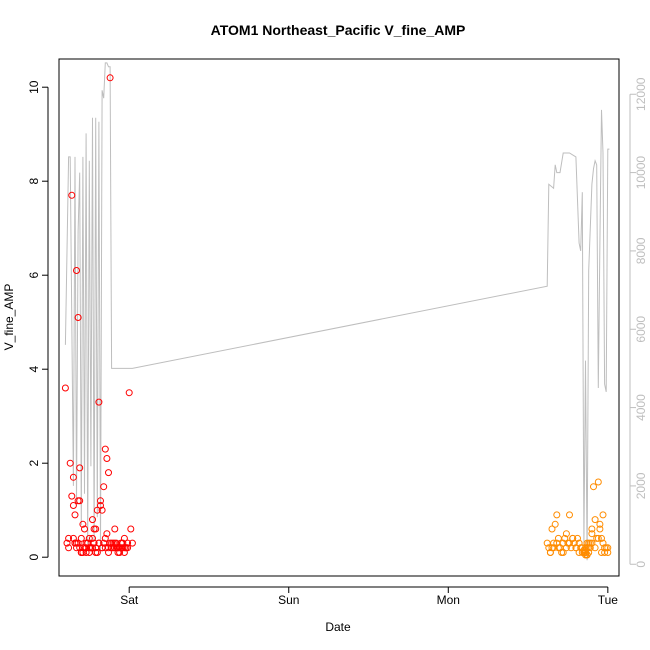 This screenshot has width=650, height=650. What do you see at coordinates (129, 600) in the screenshot?
I see `x-tick-label: Sat` at bounding box center [129, 600].